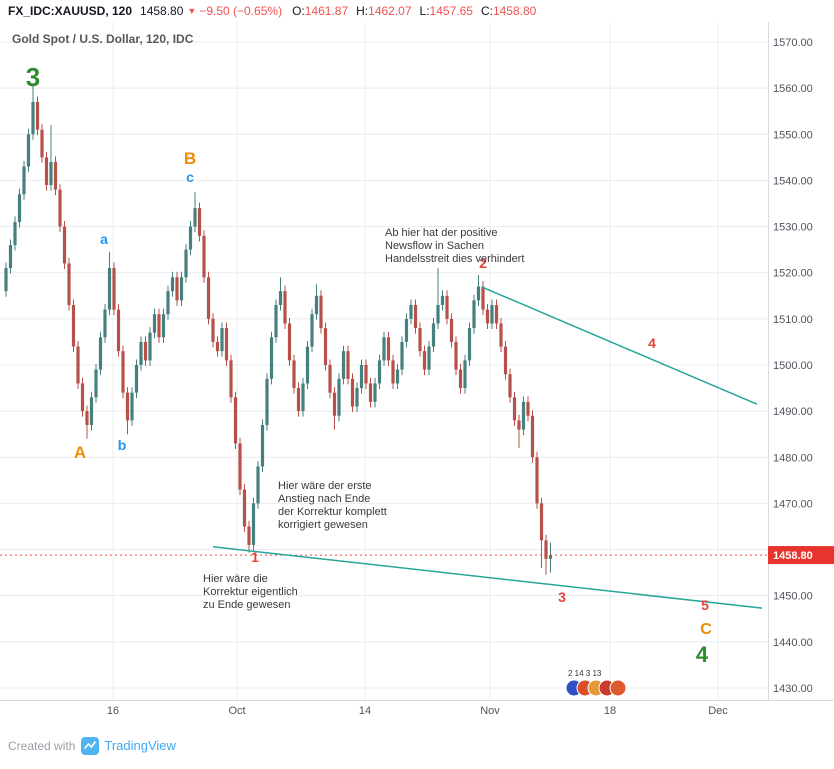 Image resolution: width=834 pixels, height=769 pixels. What do you see at coordinates (451, 11) in the screenshot?
I see `low-value: 1457.65` at bounding box center [451, 11].